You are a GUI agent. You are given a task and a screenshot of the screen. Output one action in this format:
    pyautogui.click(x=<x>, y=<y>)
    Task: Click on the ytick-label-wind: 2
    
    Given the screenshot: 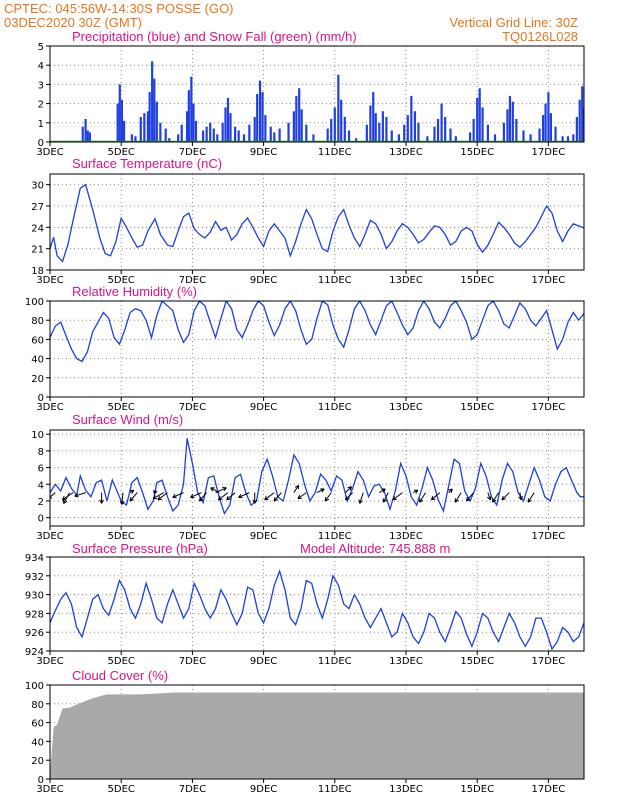 What is the action you would take?
    pyautogui.click(x=41, y=502)
    